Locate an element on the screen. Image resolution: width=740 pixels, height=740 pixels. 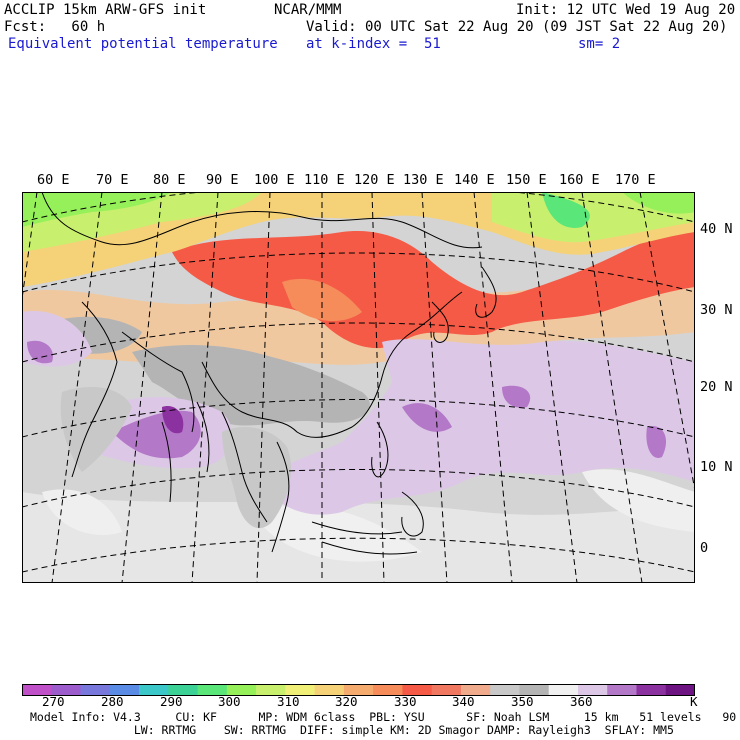
lat-label-30n: 30 N is located at coordinates (716, 310).